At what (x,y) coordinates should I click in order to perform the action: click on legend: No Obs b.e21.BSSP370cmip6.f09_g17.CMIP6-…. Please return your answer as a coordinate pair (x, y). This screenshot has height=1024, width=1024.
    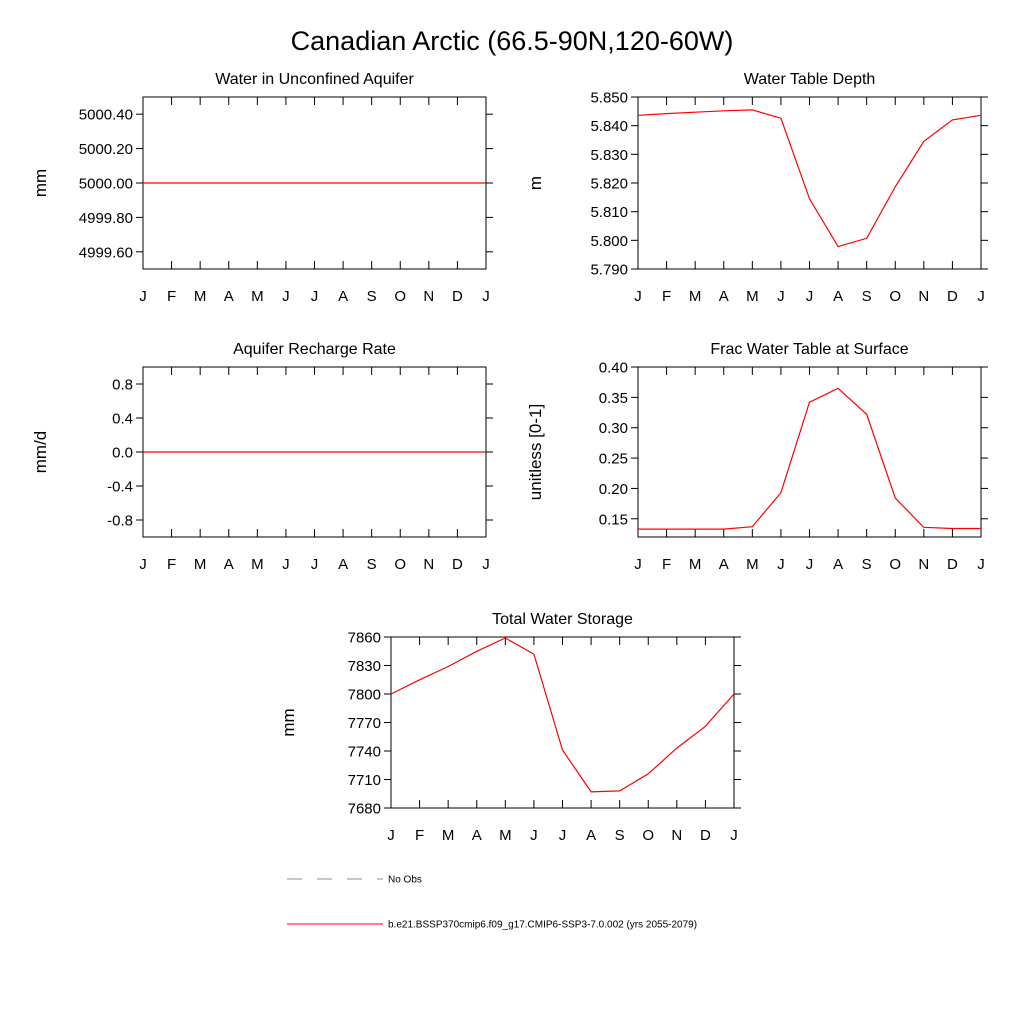
    Looking at the image, I should click on (492, 903).